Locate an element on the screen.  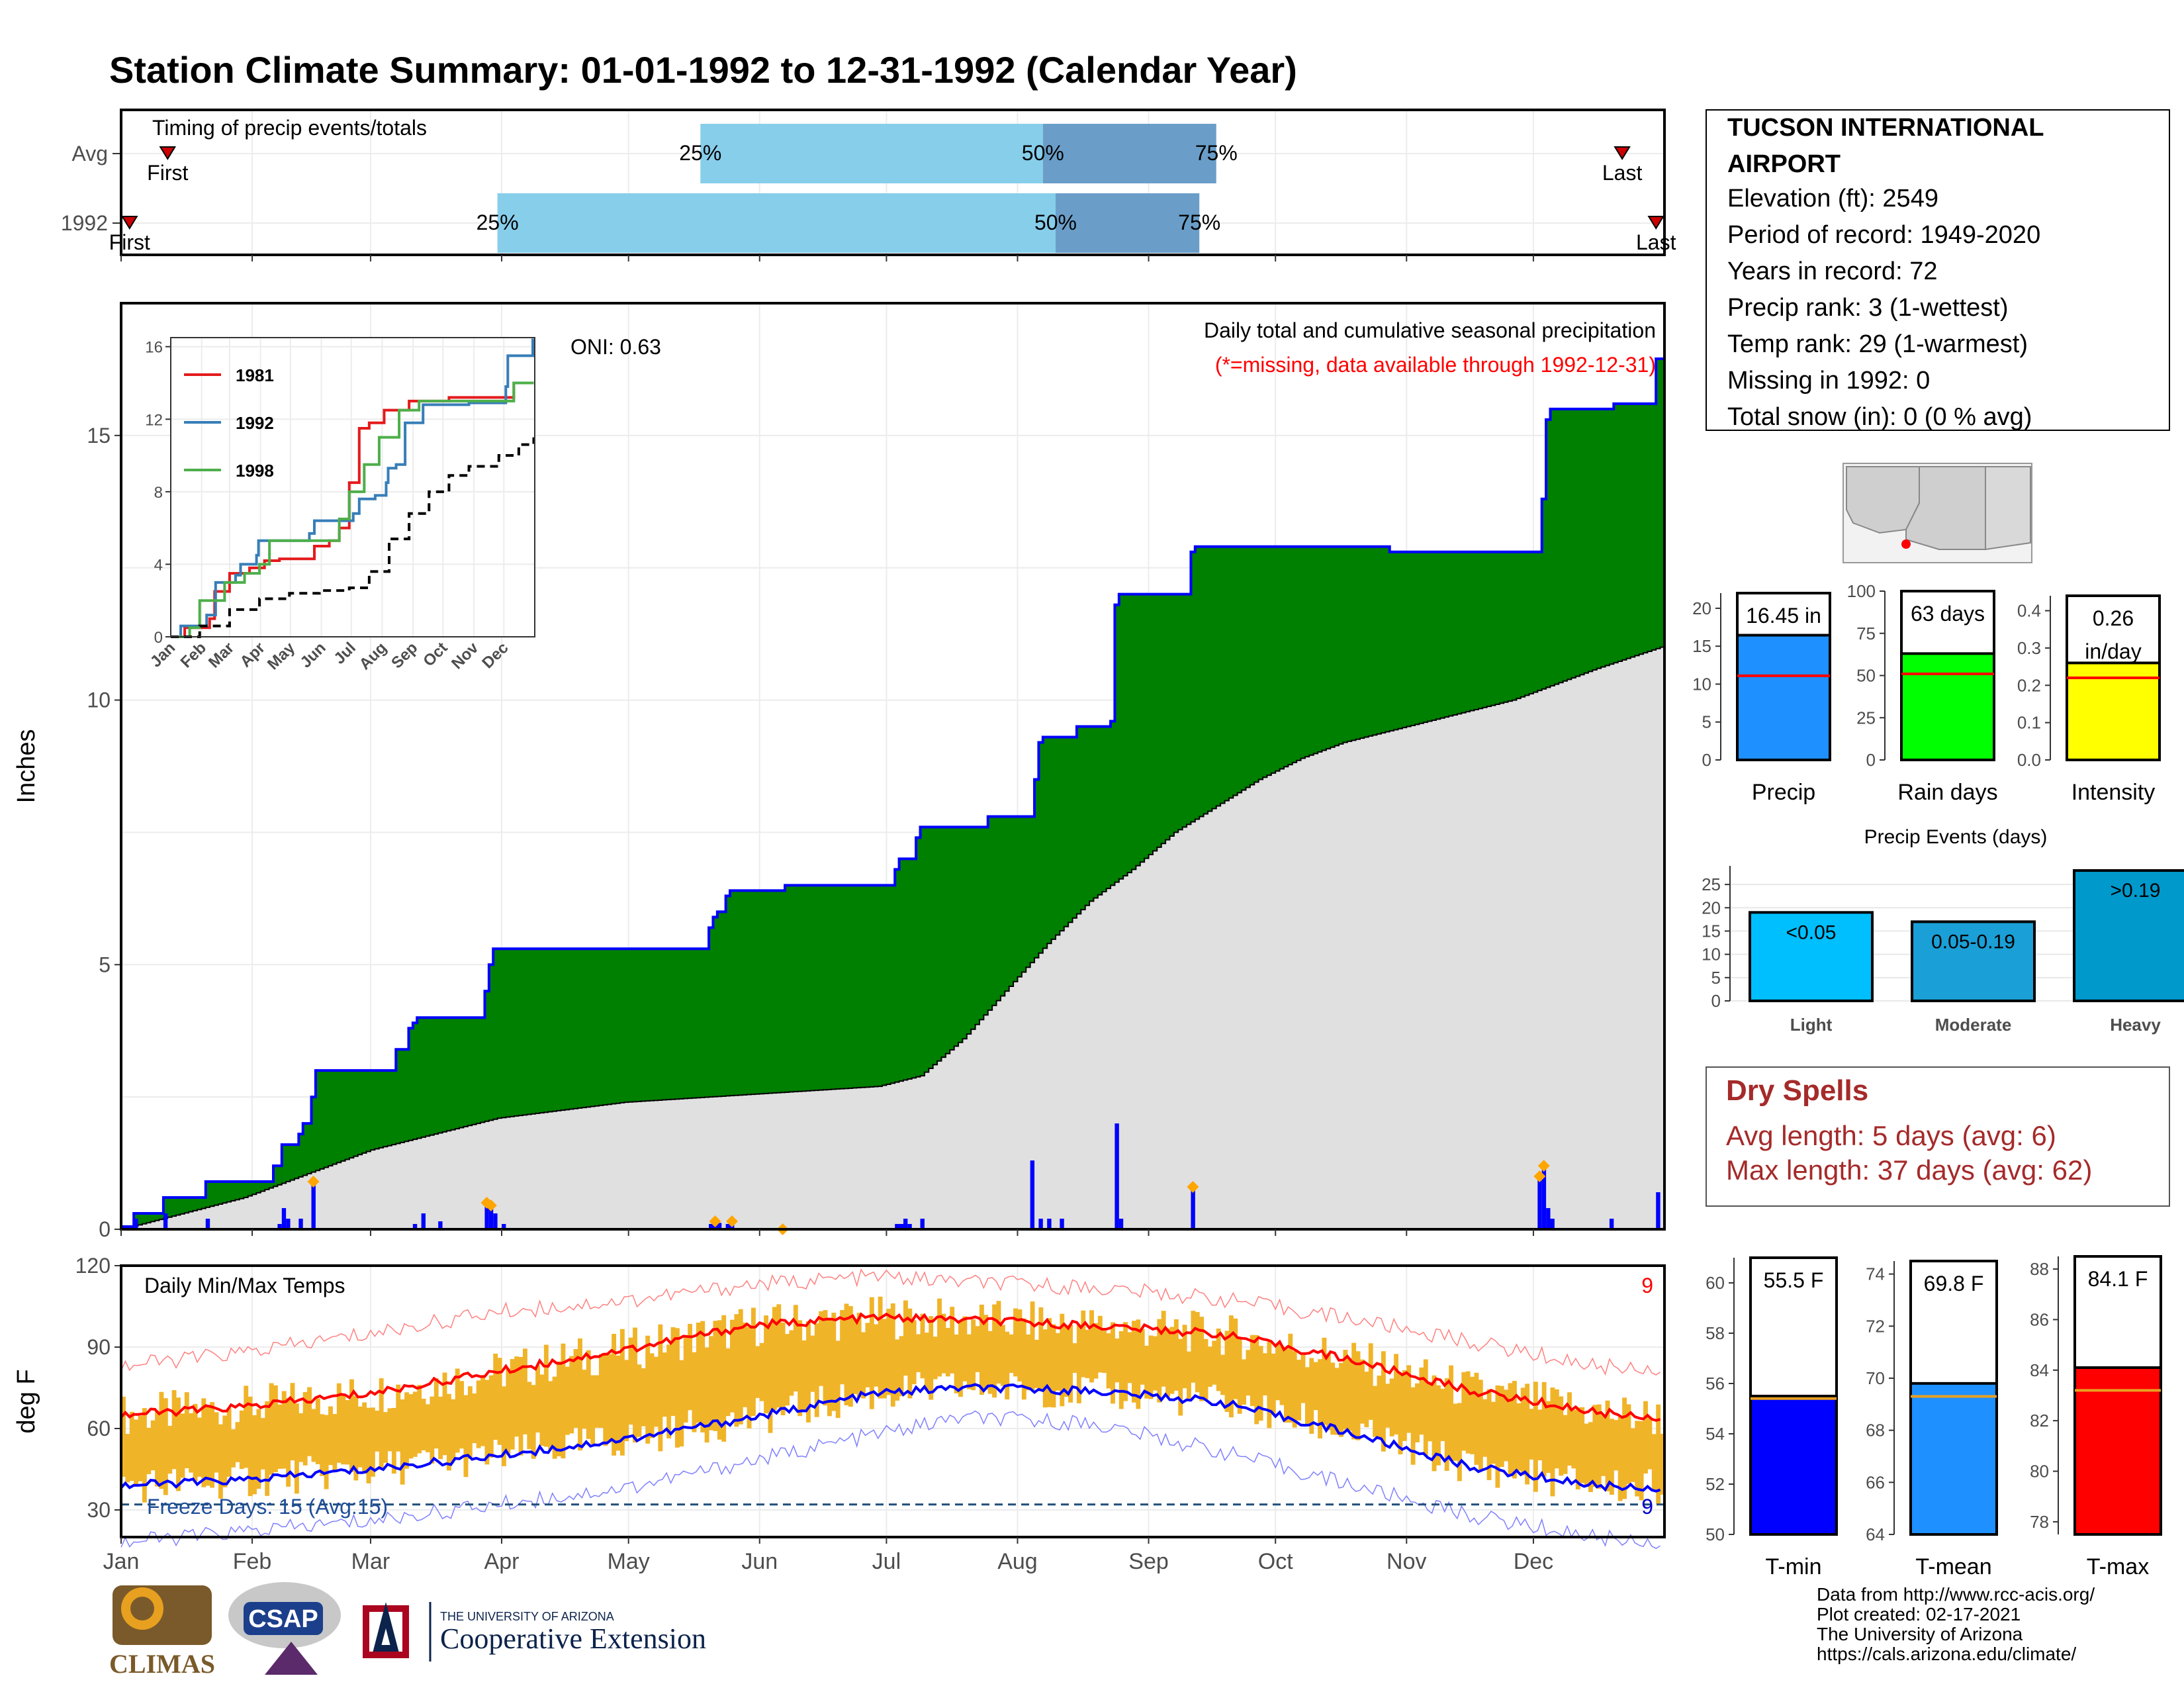
oni-label: ONI: 0.63 is located at coordinates (616, 347).